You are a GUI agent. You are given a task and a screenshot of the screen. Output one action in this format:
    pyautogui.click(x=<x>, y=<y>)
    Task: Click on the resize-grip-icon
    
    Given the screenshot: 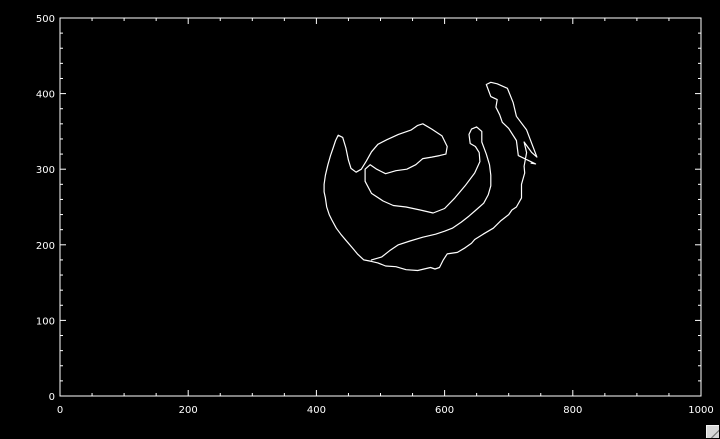 What is the action you would take?
    pyautogui.click(x=712, y=431)
    